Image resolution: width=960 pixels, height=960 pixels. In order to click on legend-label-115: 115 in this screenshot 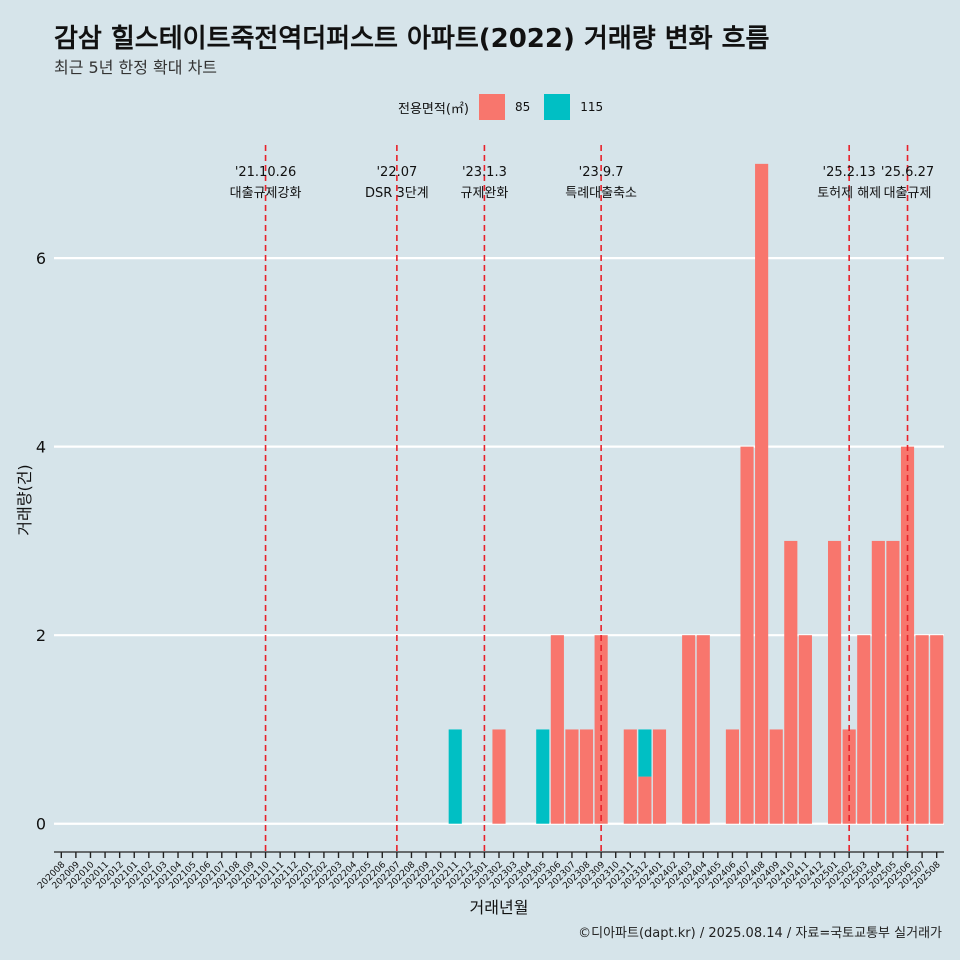, I will do `click(592, 107)`.